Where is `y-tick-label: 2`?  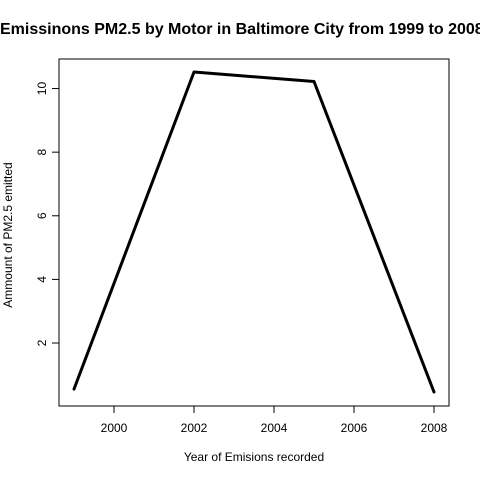
y-tick-label: 2 is located at coordinates (42, 342).